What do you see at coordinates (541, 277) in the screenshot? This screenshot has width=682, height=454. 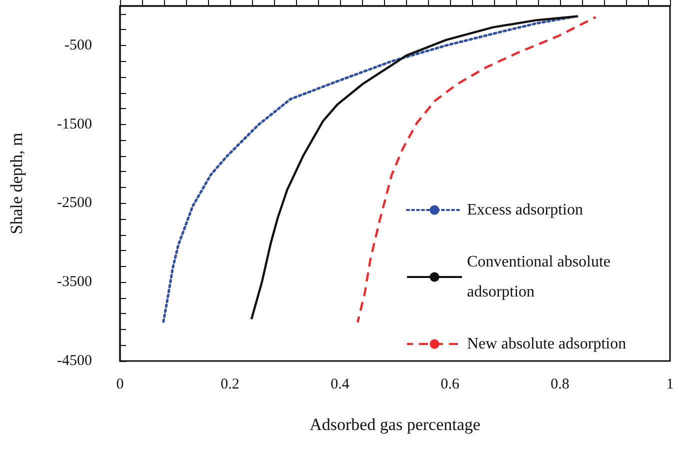 I see `legend-label: Conventional absolute adsorption` at bounding box center [541, 277].